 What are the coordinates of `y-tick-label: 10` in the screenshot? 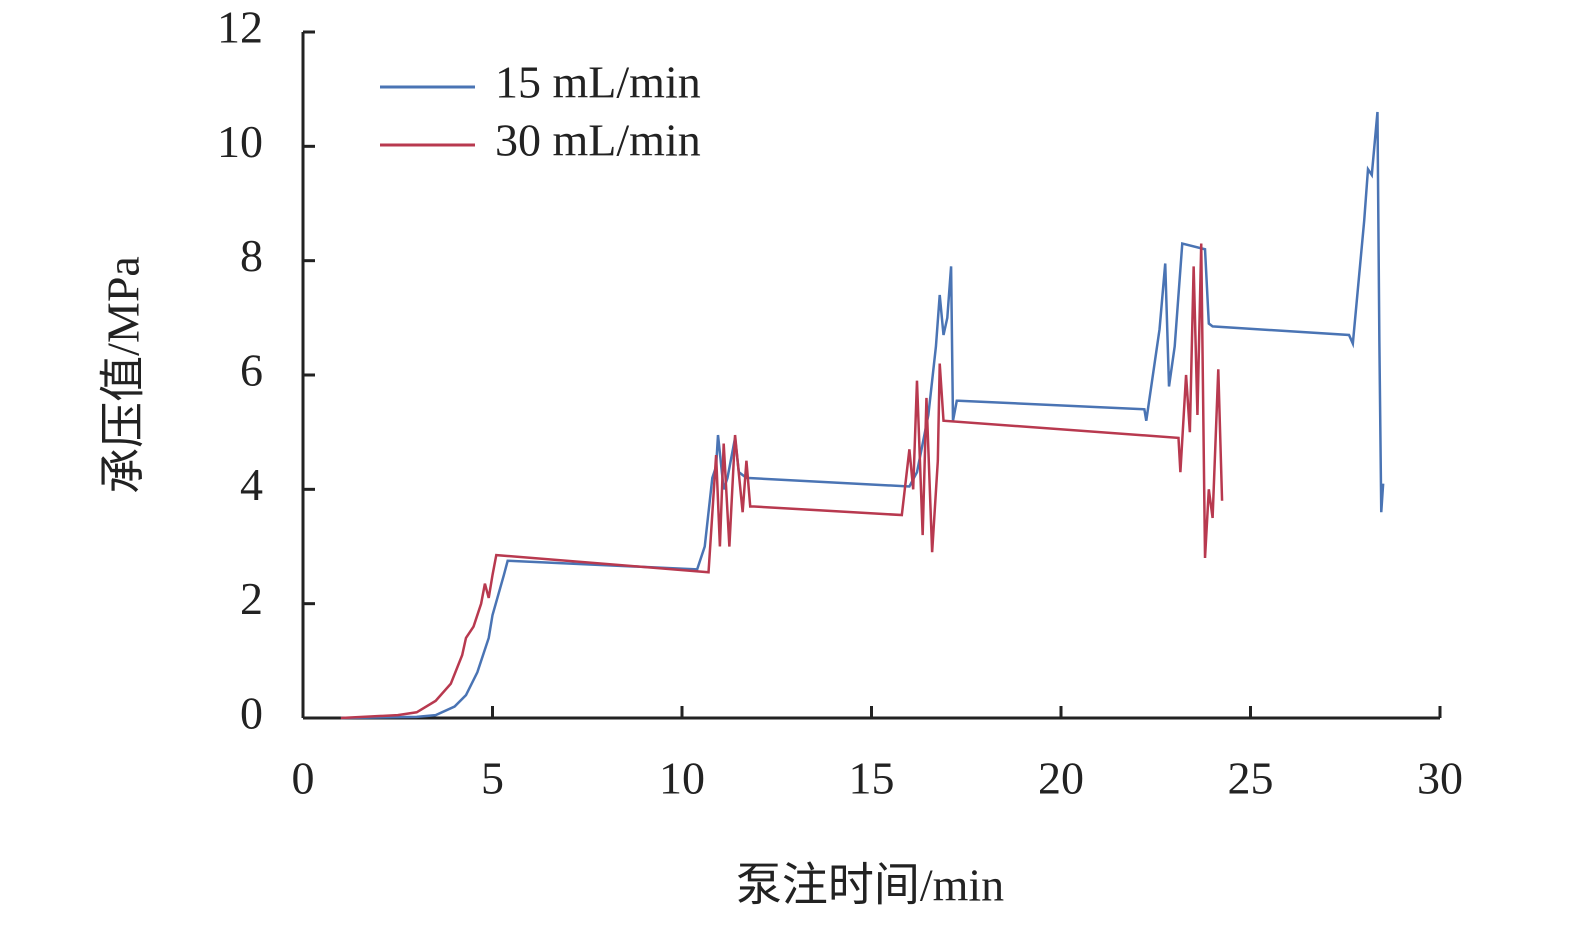 It's located at (240, 141).